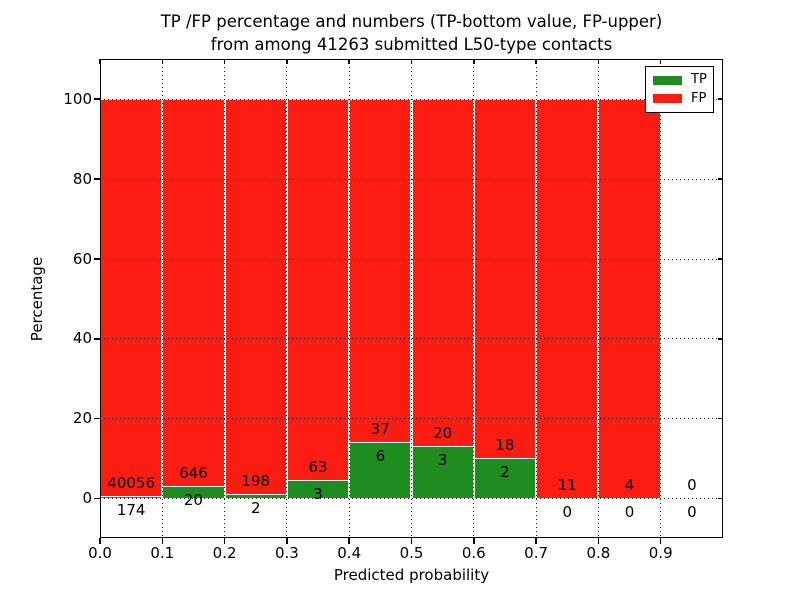 The width and height of the screenshot is (800, 600). I want to click on x-tick-label: 0.1, so click(162, 553).